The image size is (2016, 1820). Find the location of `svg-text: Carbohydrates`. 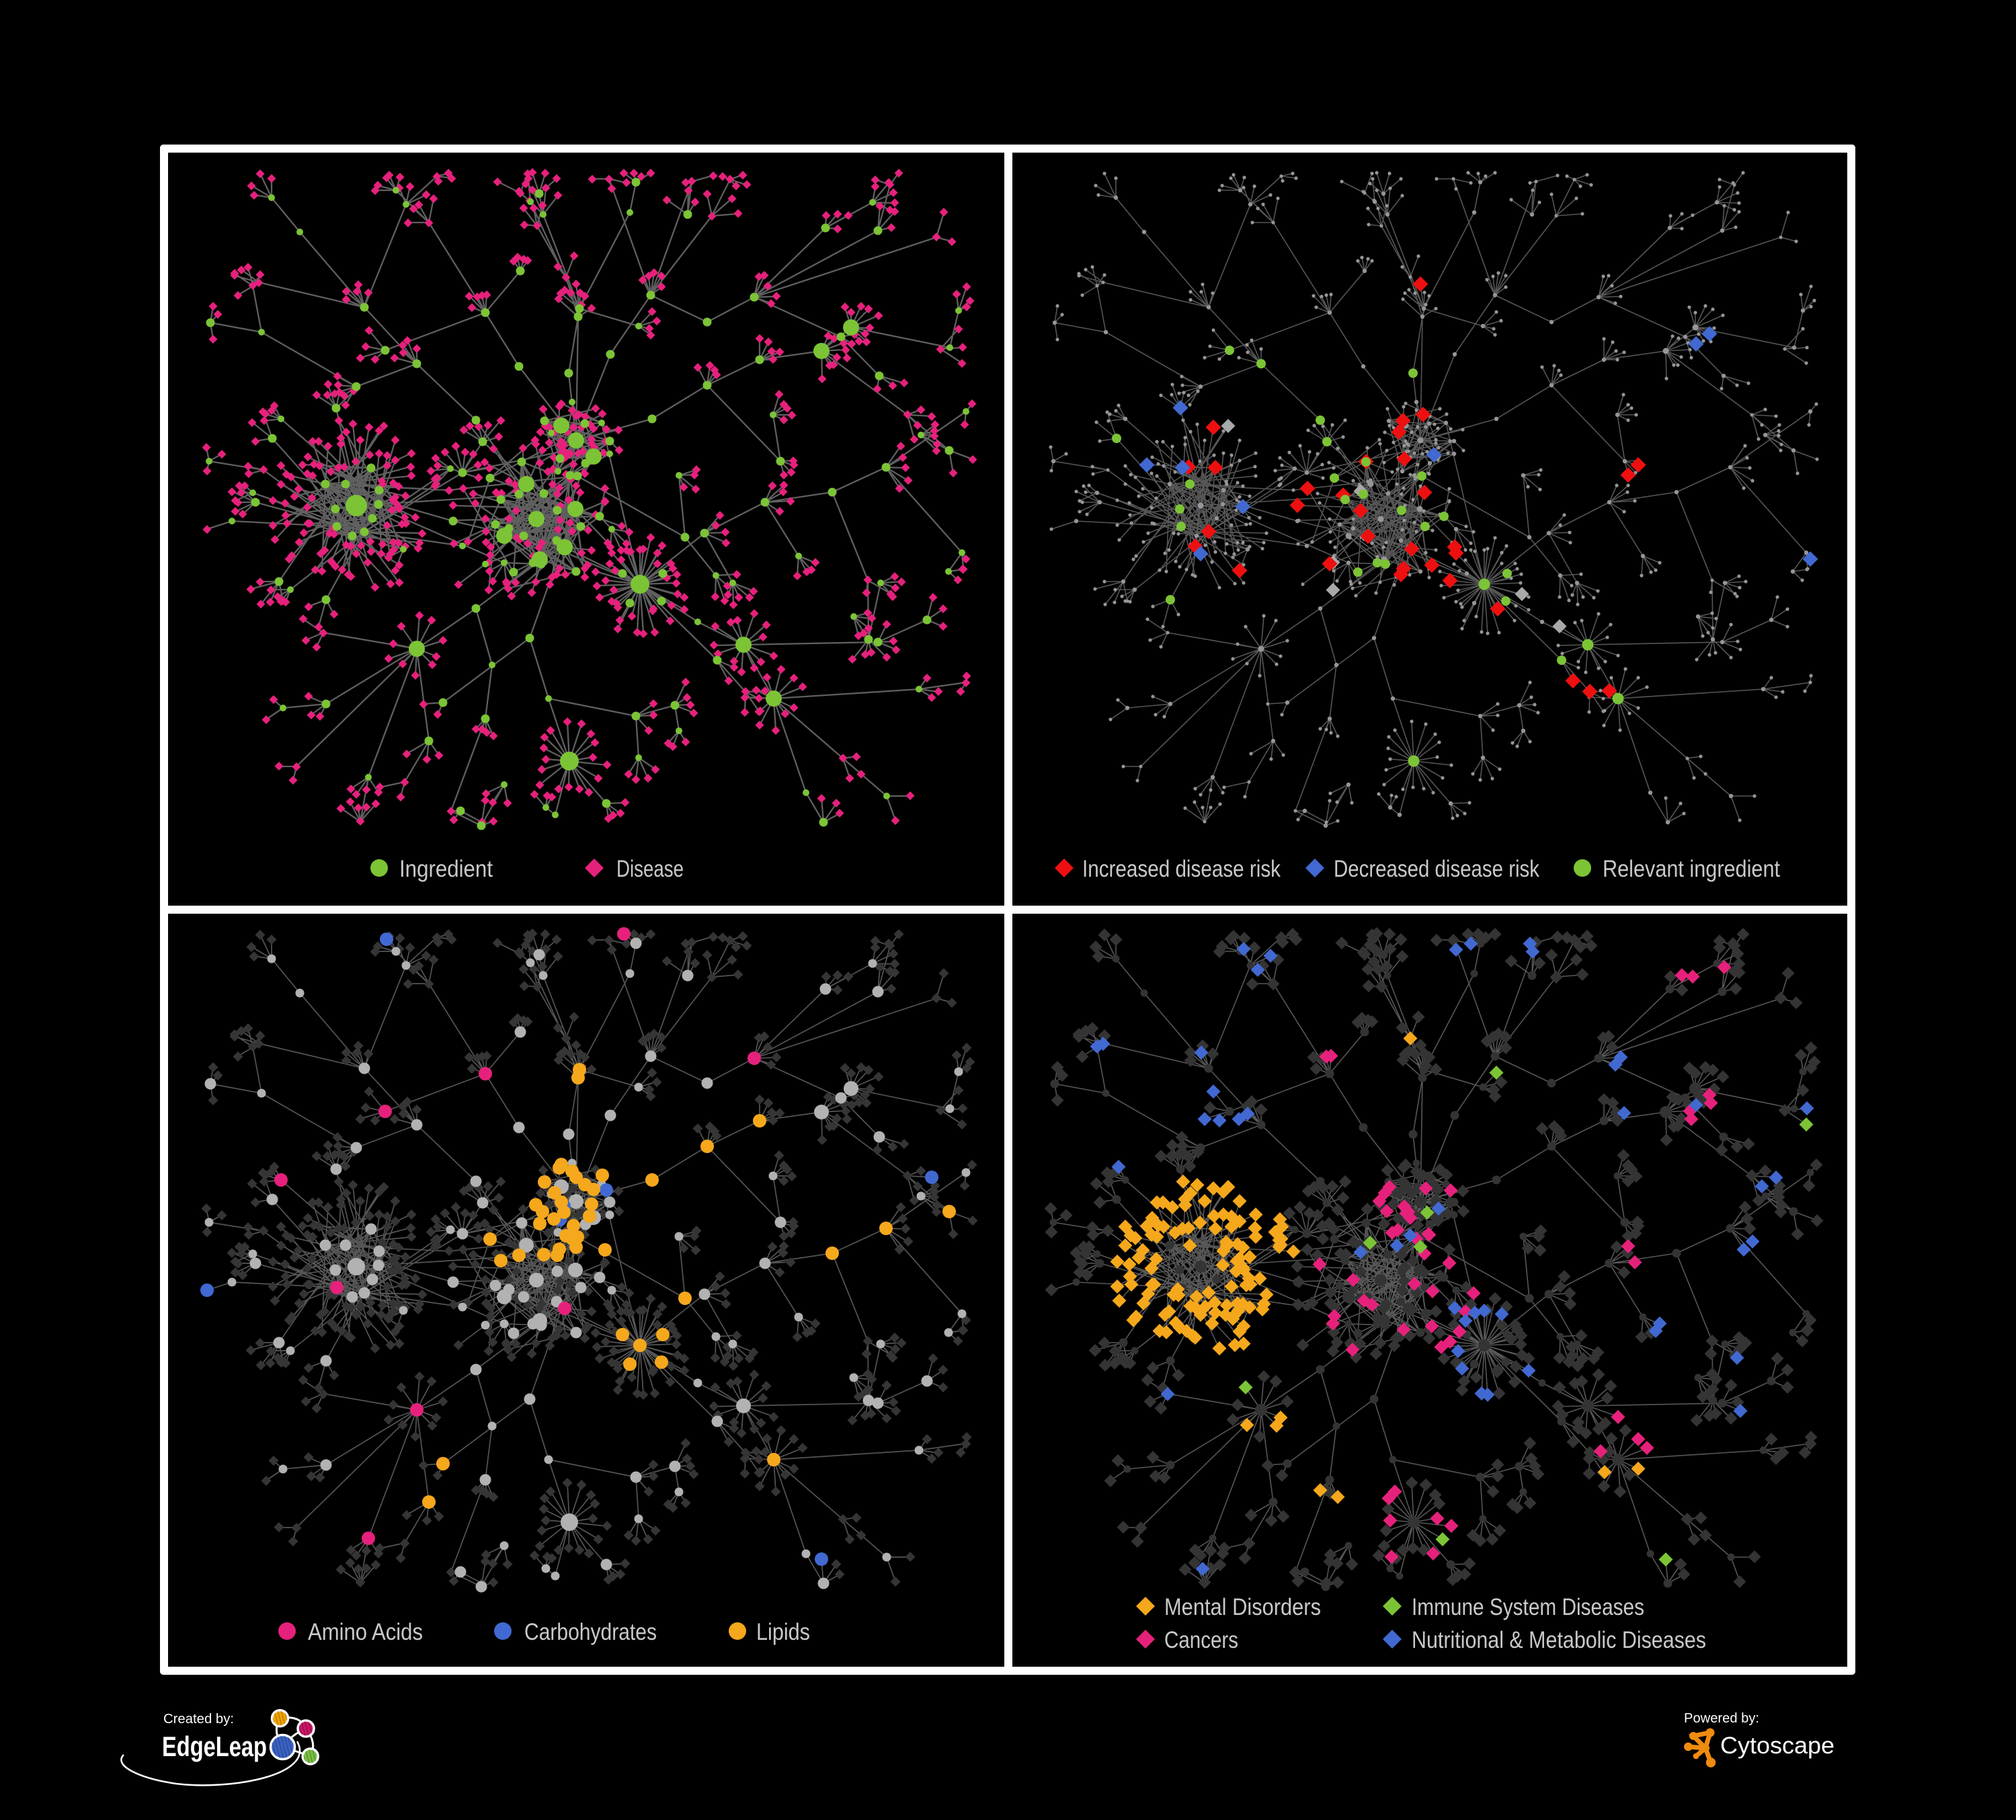

svg-text: Carbohydrates is located at coordinates (590, 1632).